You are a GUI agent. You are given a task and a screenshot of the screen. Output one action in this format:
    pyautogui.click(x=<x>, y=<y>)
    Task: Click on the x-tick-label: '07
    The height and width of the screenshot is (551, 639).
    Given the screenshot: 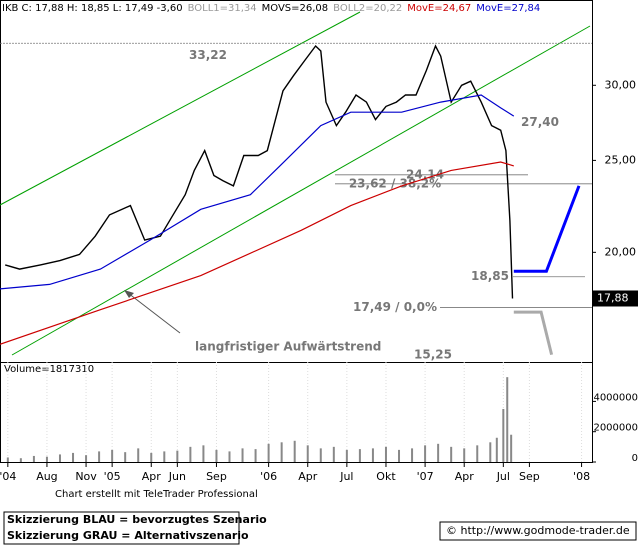 What is the action you would take?
    pyautogui.click(x=425, y=476)
    